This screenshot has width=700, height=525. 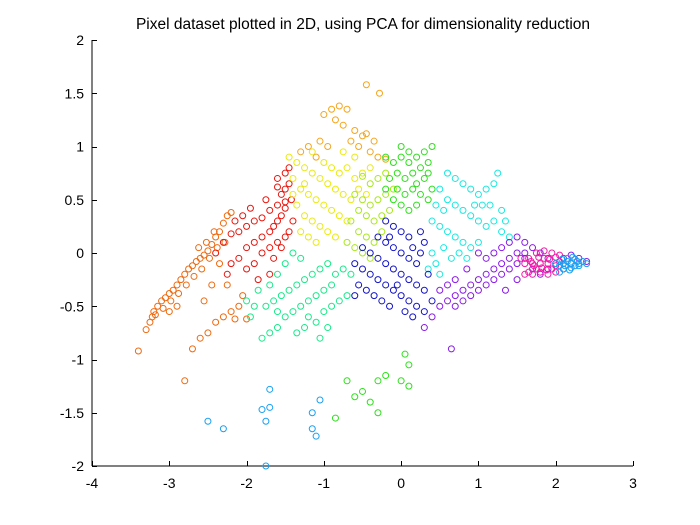 I want to click on y-tick-label: -2, so click(x=78, y=466).